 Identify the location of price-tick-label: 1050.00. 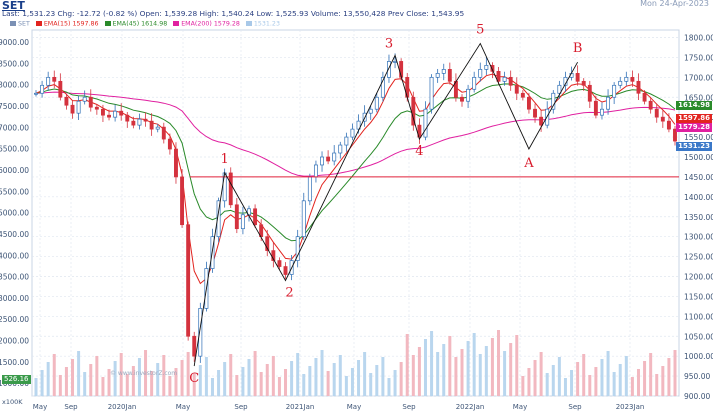
(698, 336).